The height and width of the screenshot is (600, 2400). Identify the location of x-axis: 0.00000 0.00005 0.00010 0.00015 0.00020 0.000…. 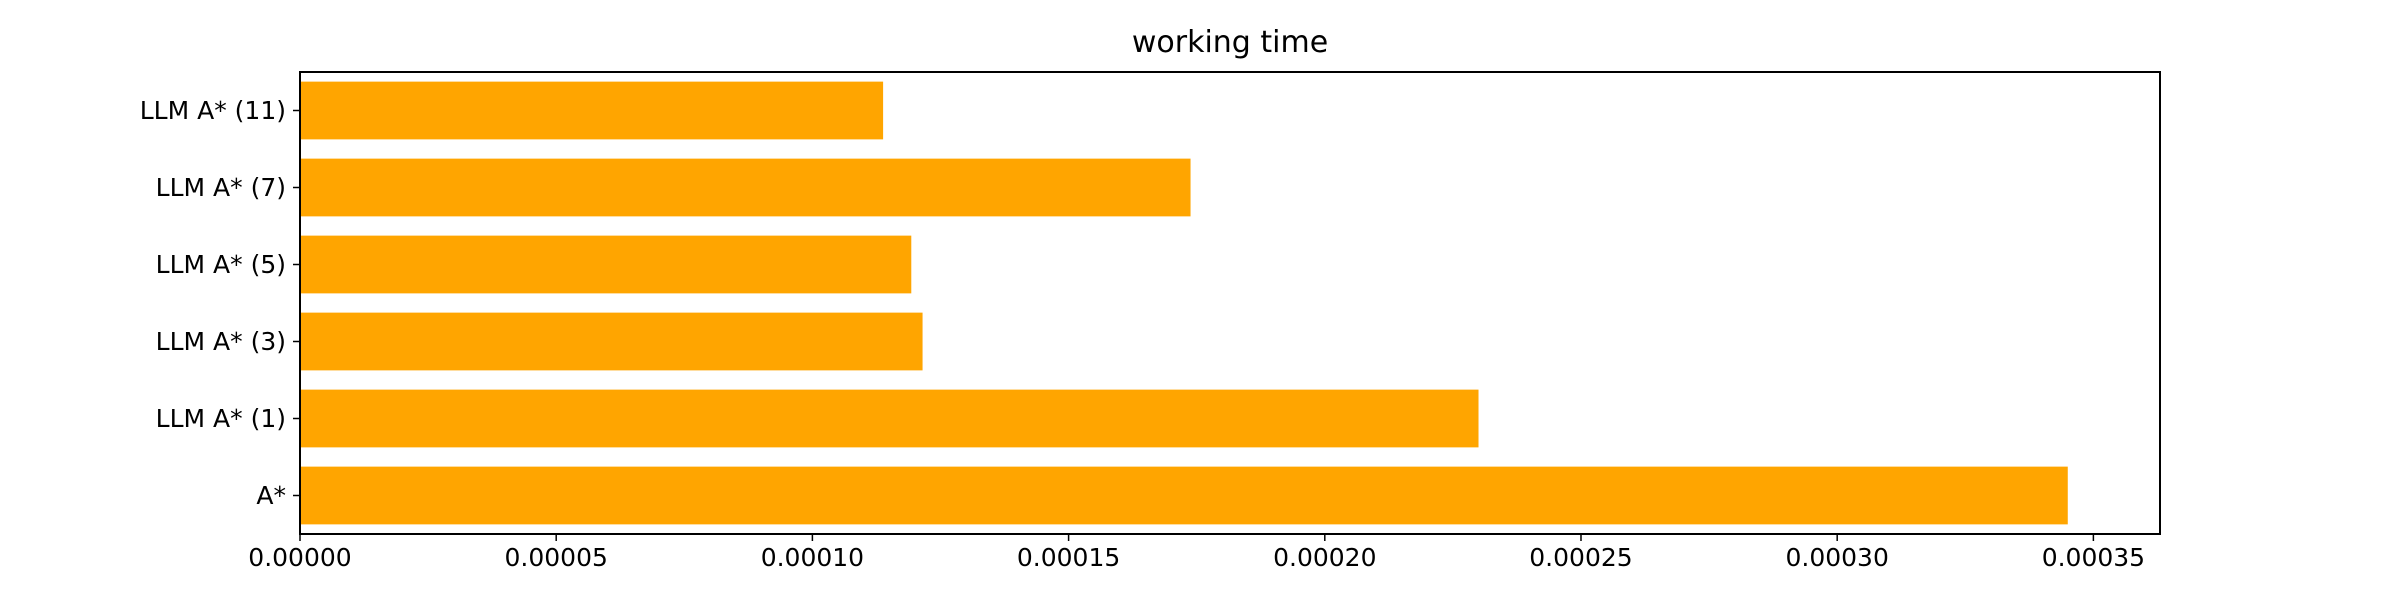
(1196, 553).